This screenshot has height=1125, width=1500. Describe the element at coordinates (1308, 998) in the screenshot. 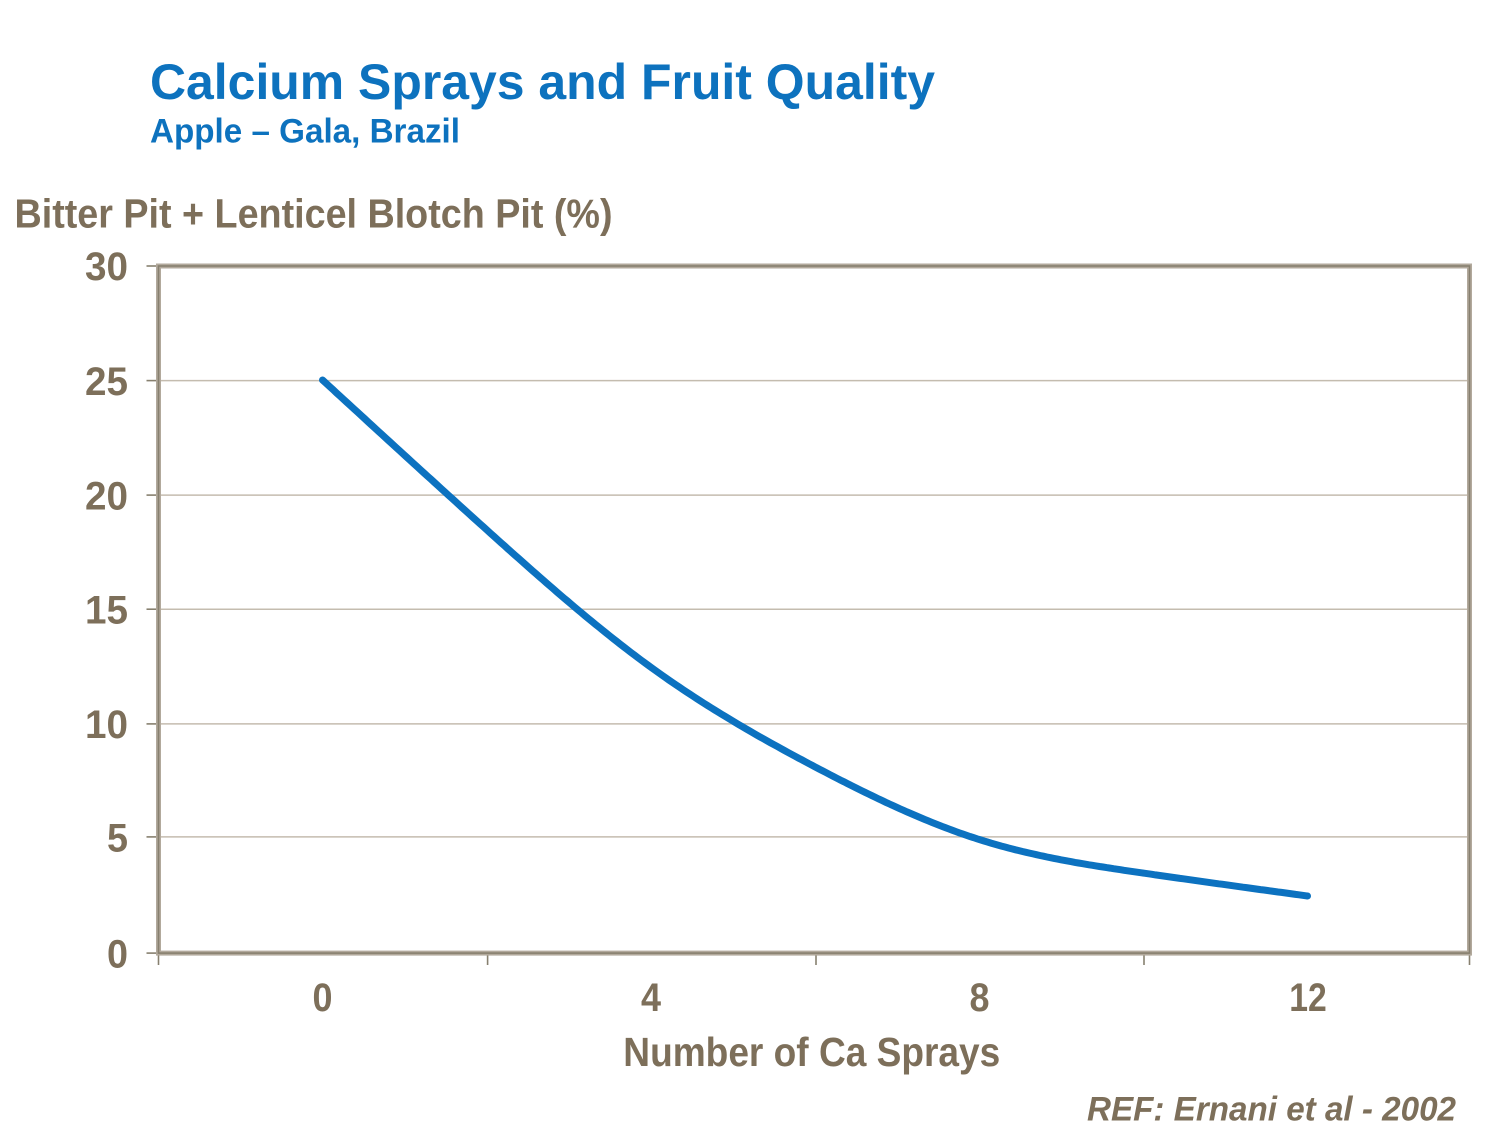

I see `svg-text: 12` at that location.